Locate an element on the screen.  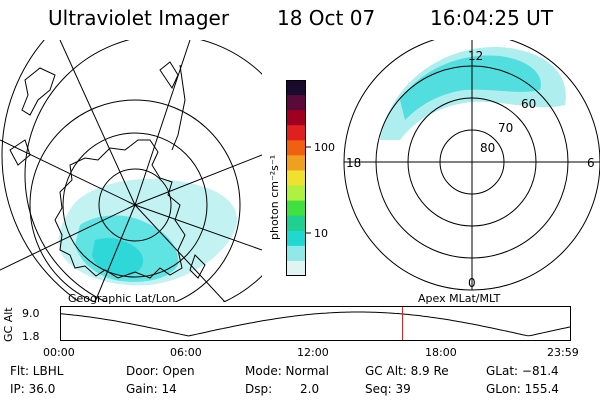
altitude-axis-label: GC Alt is located at coordinates (8, 324).